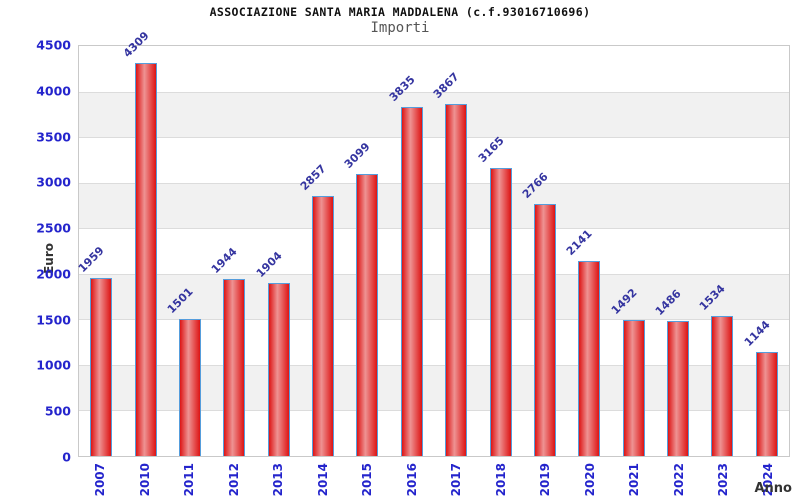  I want to click on bar-value-label: 2141, so click(579, 242).